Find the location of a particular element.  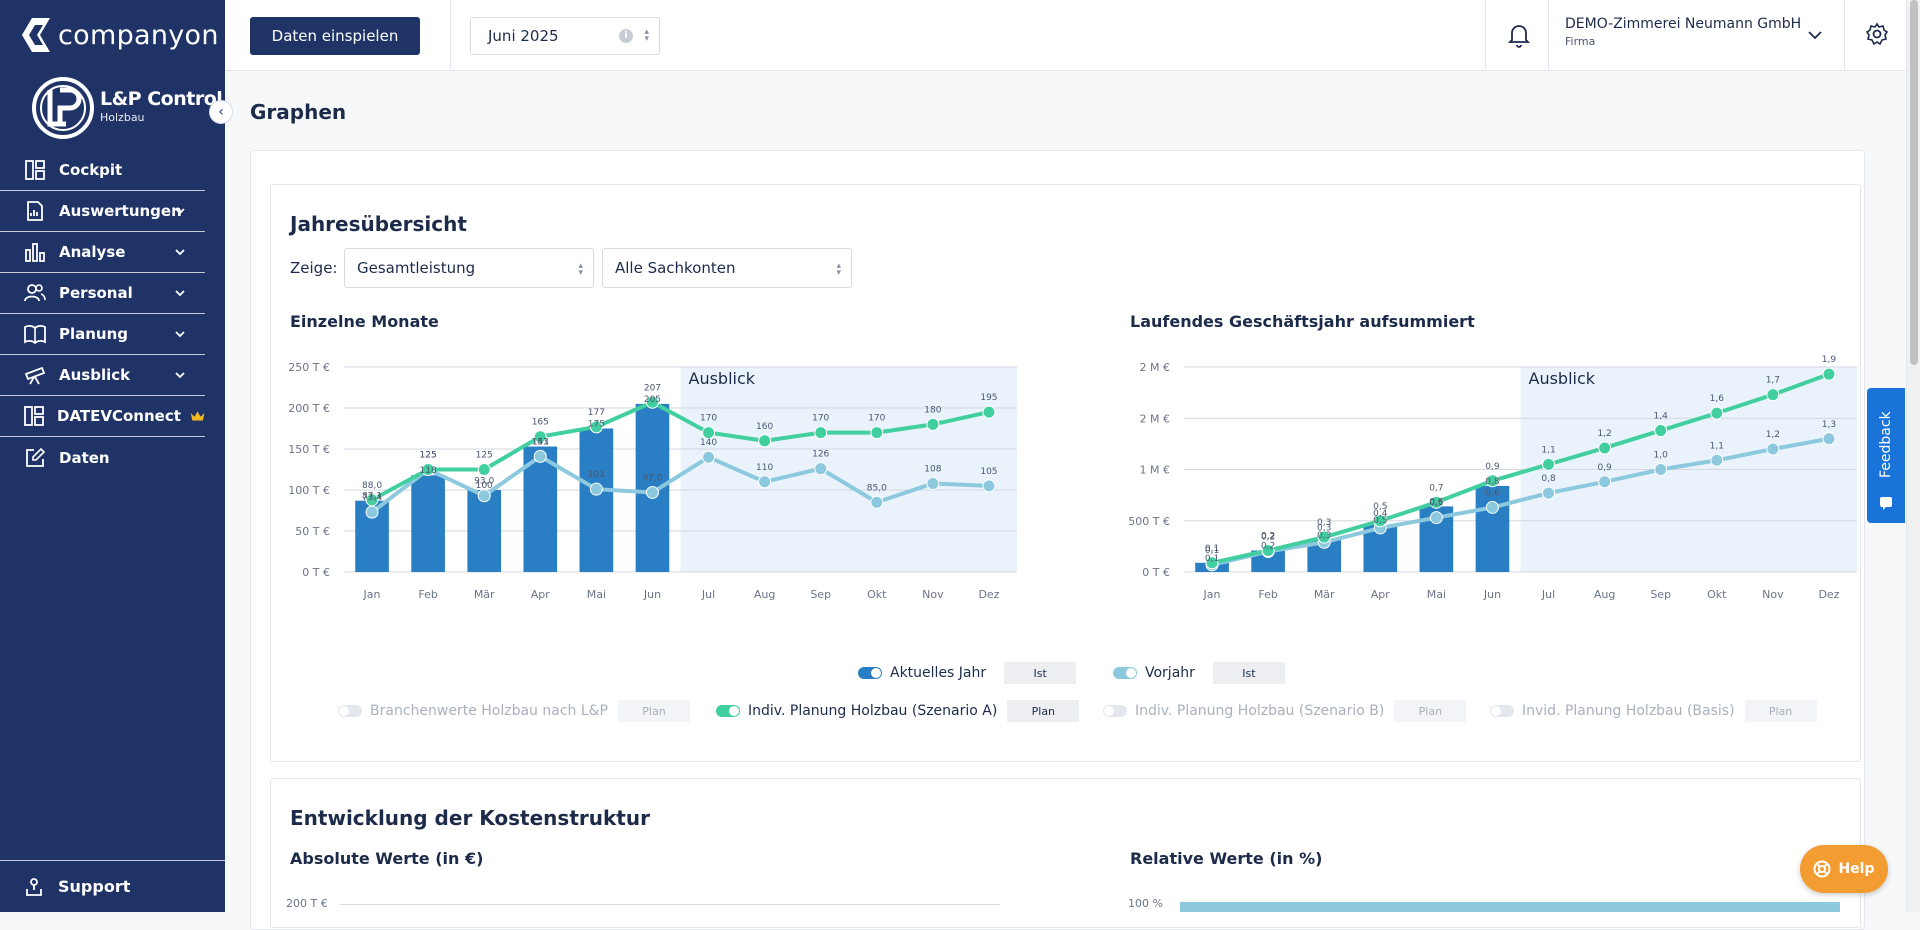

sidebar-item-planung: Planung is located at coordinates (102, 334).